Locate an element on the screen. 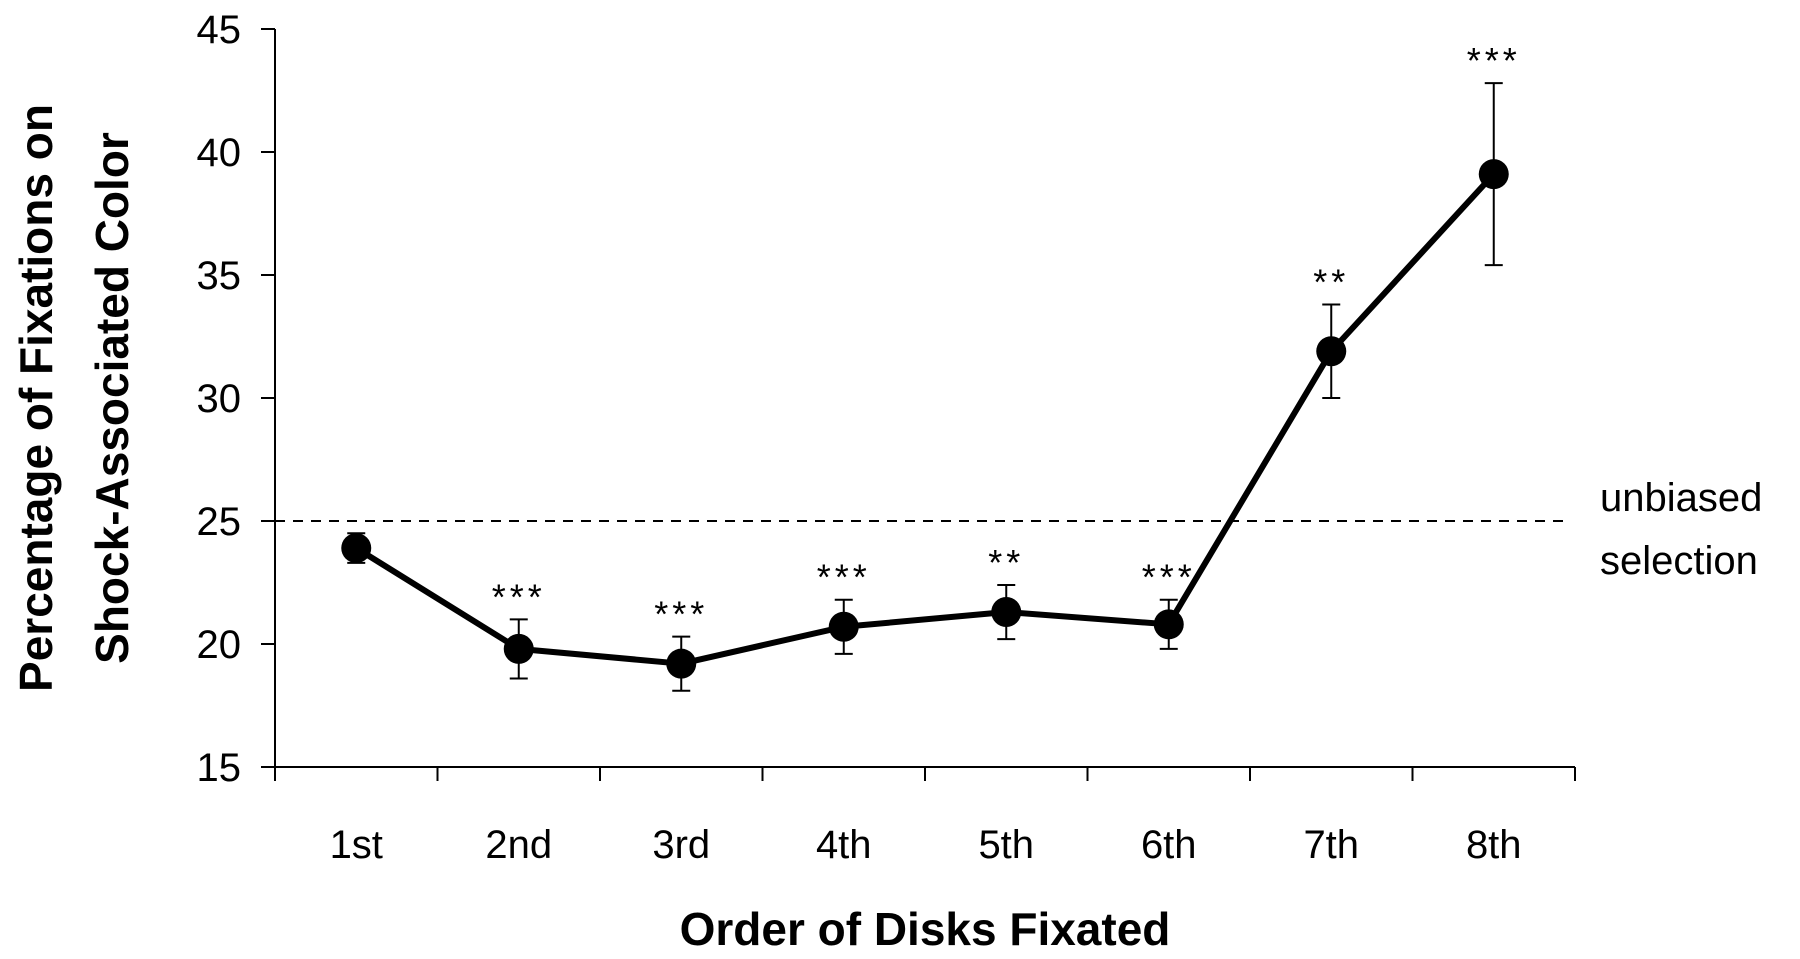 The image size is (1800, 959). y-axis-title: Shock-Associated Color is located at coordinates (112, 398).